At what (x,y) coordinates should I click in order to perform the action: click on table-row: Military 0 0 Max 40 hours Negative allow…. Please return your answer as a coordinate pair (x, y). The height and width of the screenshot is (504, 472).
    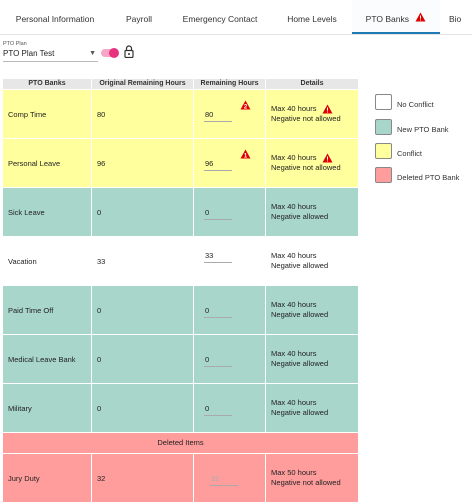
    Looking at the image, I should click on (180, 408).